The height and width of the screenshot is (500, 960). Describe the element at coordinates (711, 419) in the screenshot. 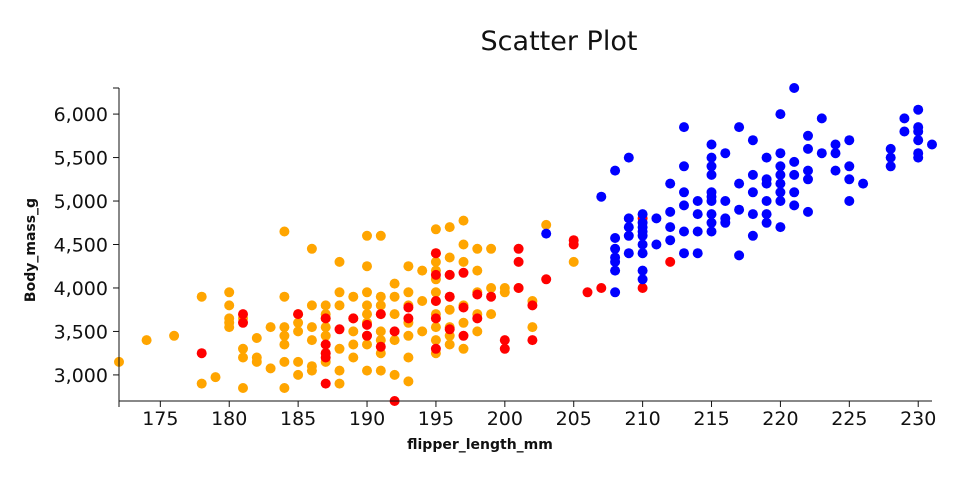

I see `x-tick-label: 215` at that location.